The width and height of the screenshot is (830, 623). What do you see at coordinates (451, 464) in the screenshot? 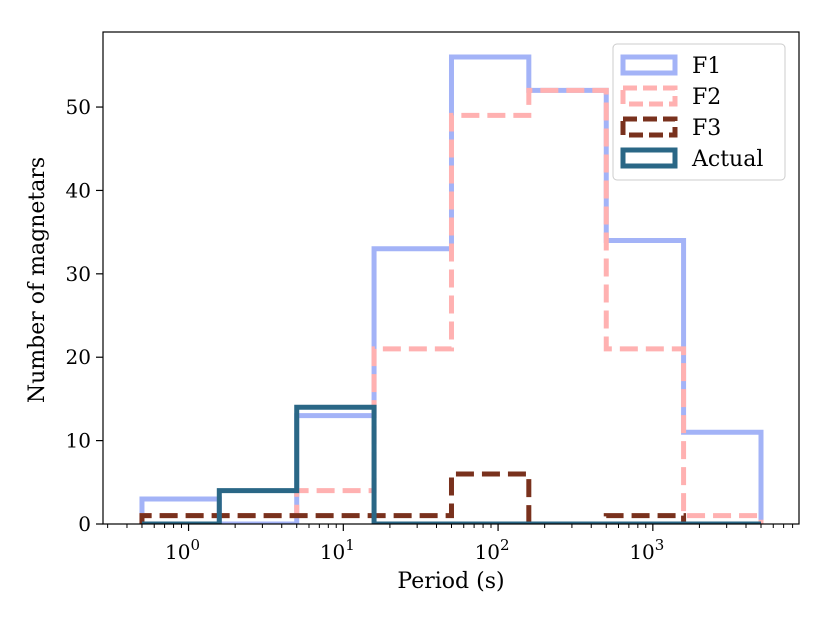
I see `series-actual-outline` at bounding box center [451, 464].